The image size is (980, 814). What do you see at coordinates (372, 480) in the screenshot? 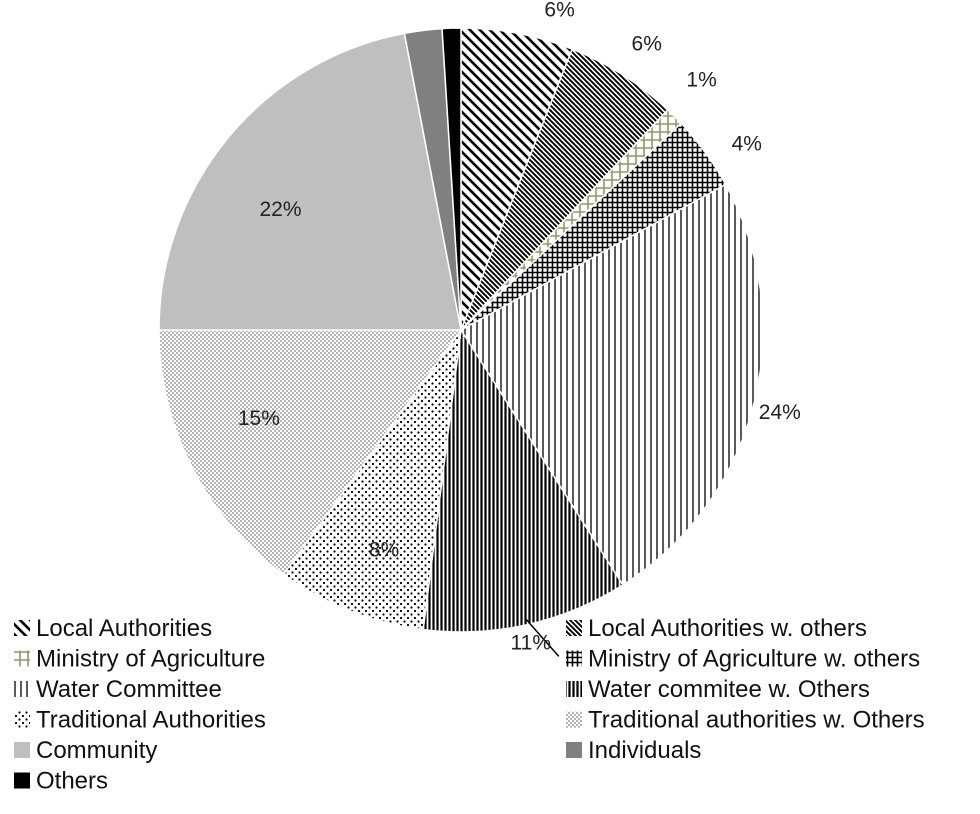
I see `slice-traditional-authorities` at bounding box center [372, 480].